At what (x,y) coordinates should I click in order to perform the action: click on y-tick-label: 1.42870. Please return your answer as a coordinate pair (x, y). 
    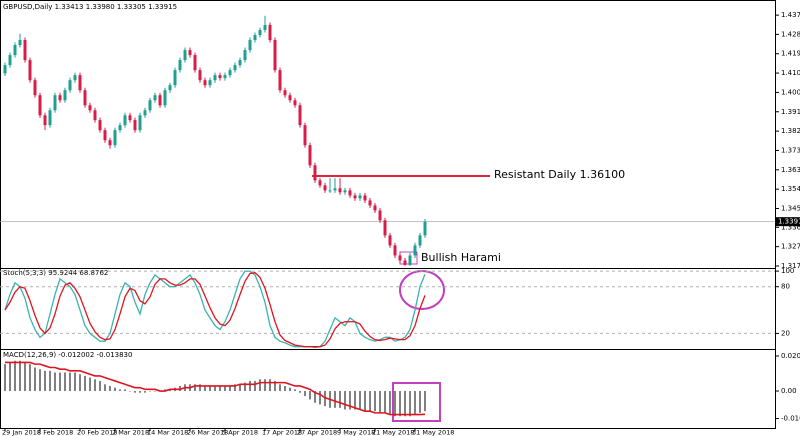
    Looking at the image, I should click on (790, 34).